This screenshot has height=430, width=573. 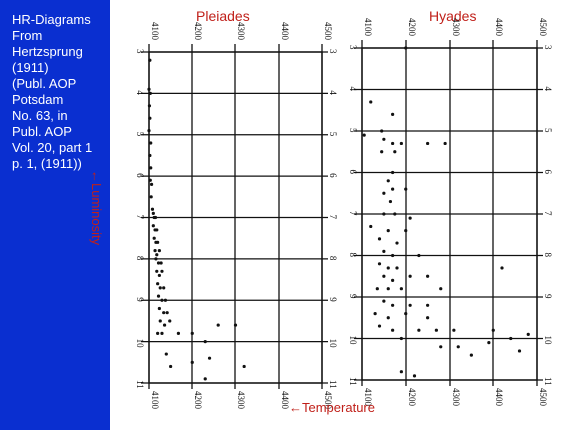 I want to click on hyades-ytick-left: 9, so click(x=353, y=296).